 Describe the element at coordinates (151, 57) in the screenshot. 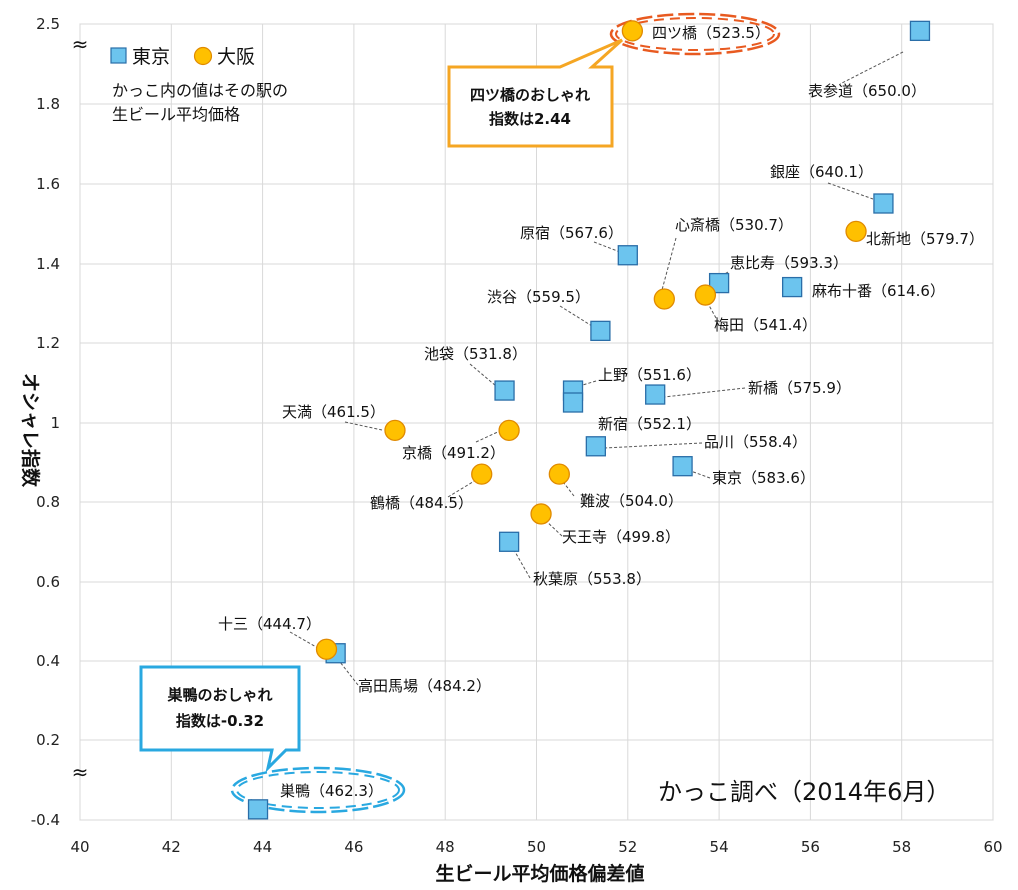

I see `legend-label-tokyo: 東京` at that location.